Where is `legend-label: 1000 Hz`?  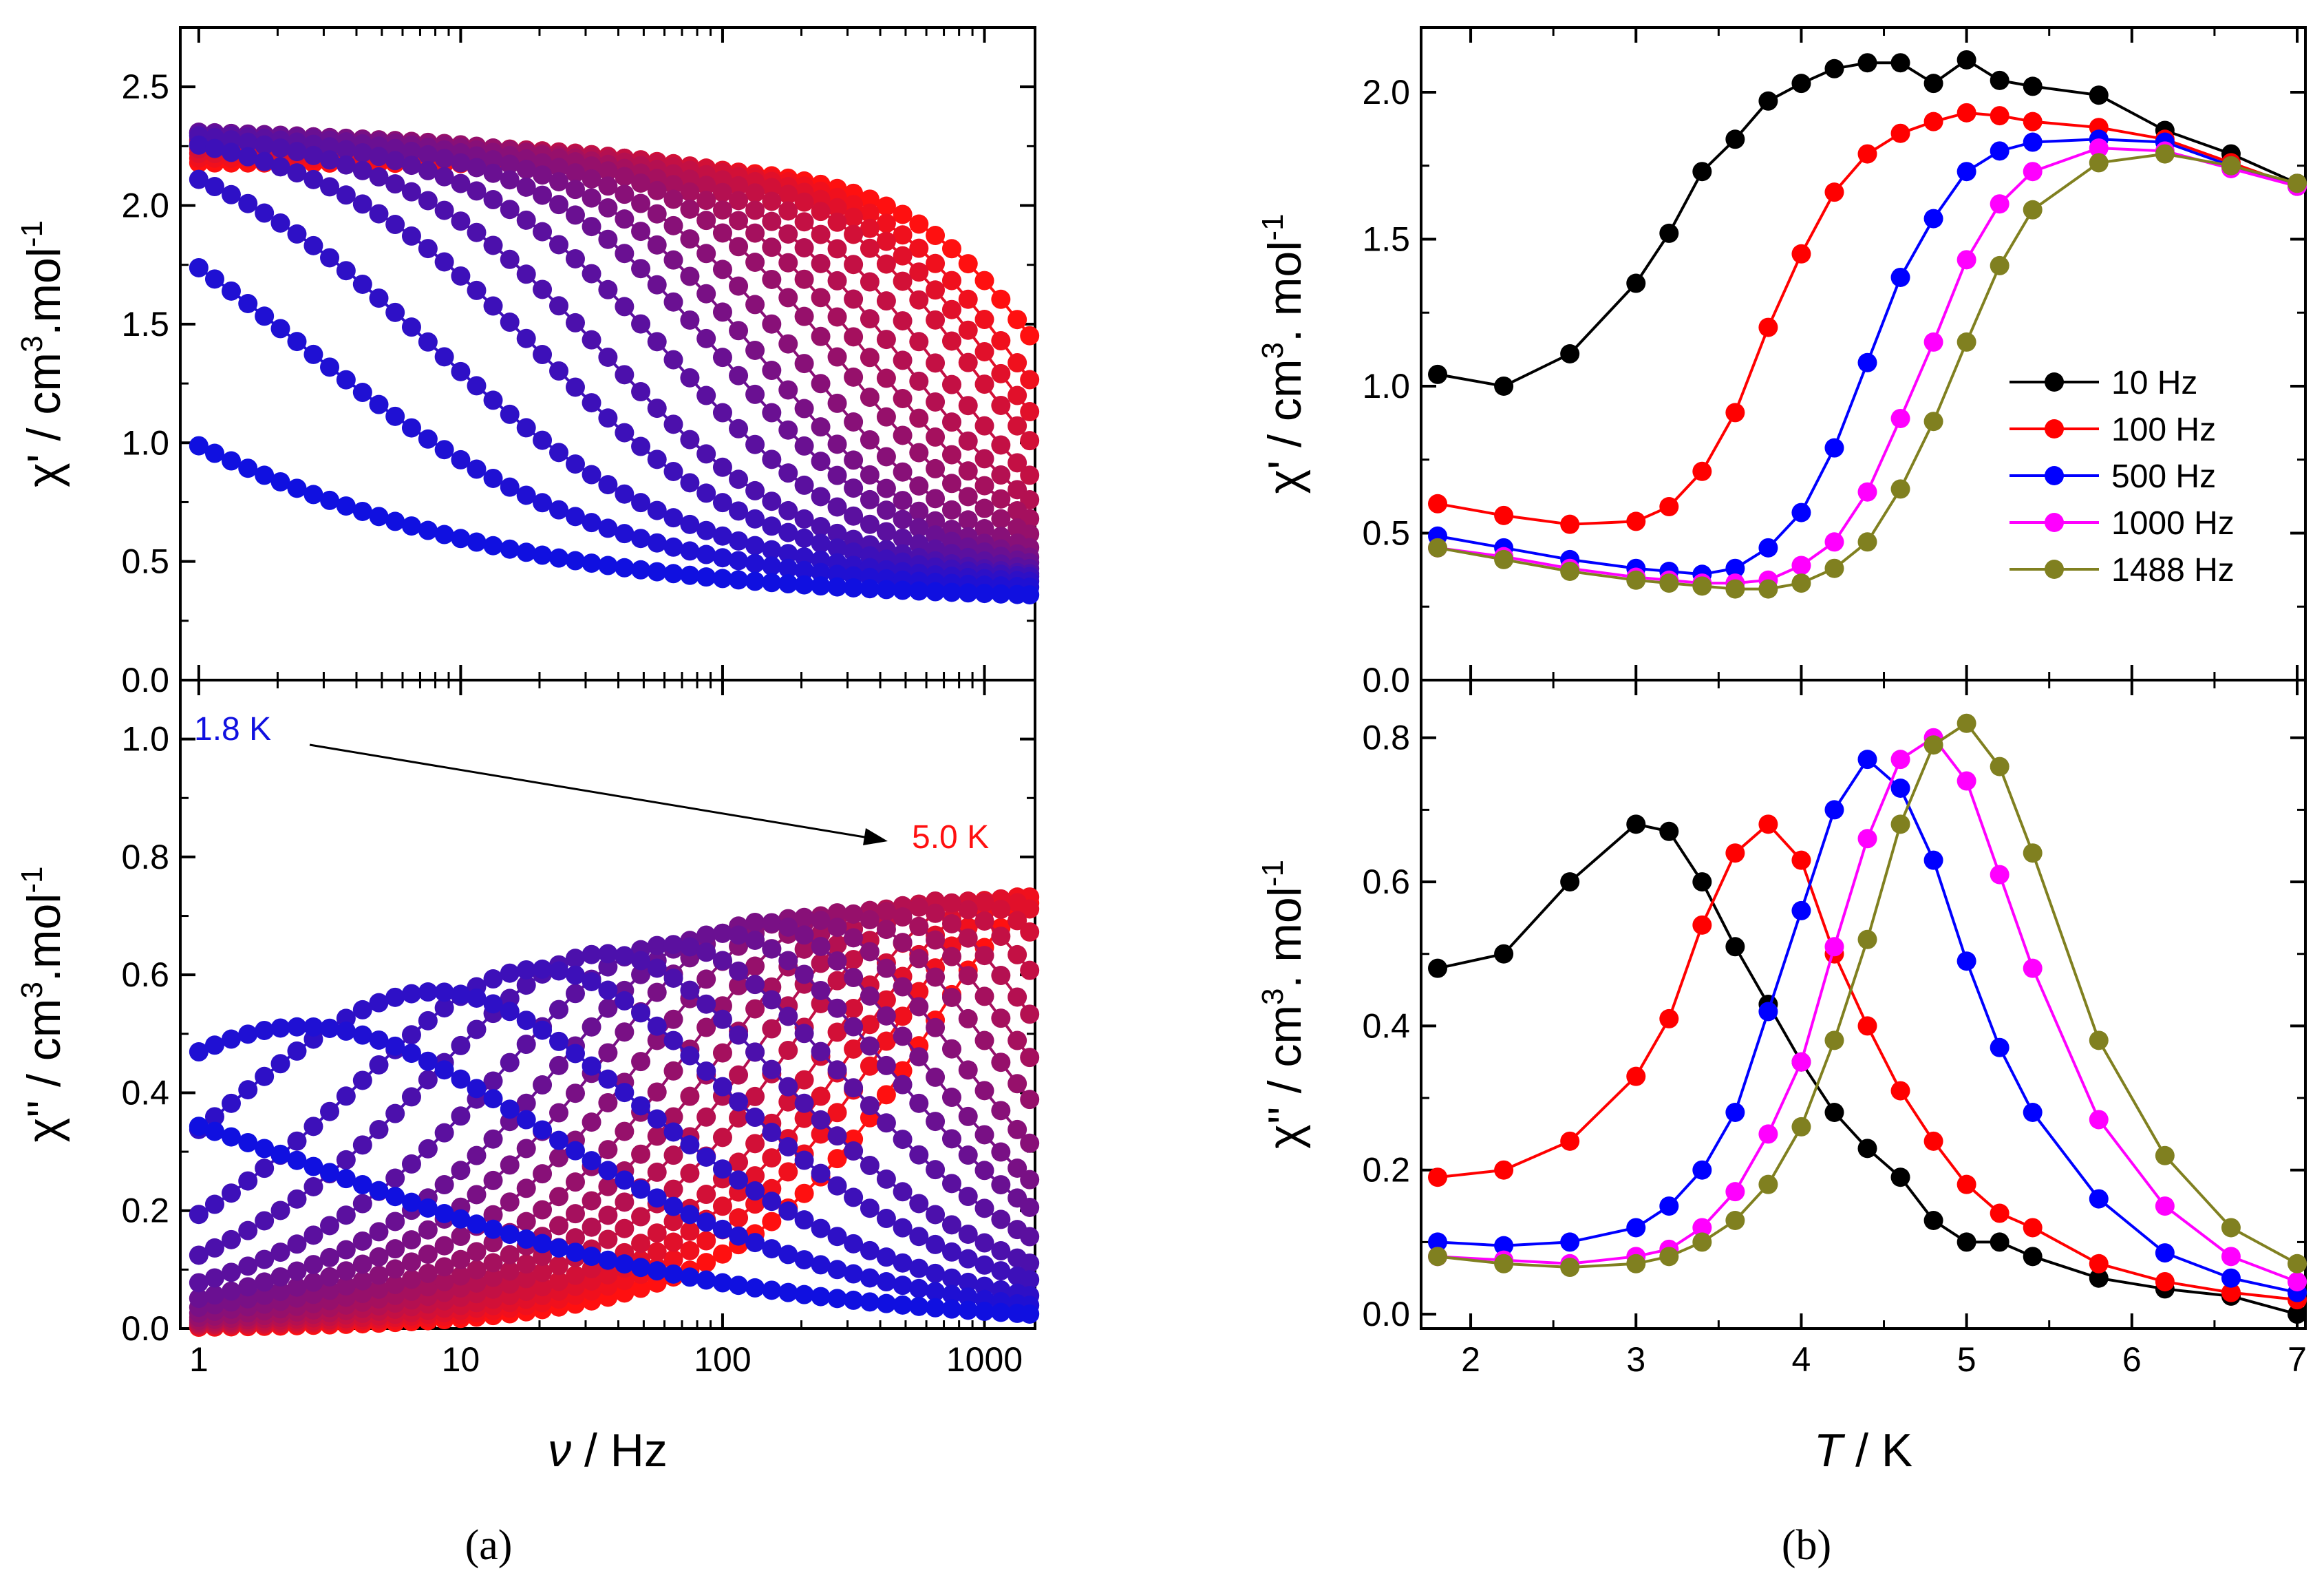 legend-label: 1000 Hz is located at coordinates (2173, 524).